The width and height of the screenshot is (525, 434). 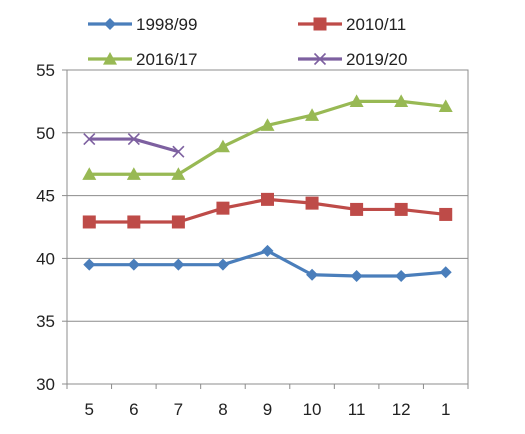 I want to click on y-tick-label: 50, so click(x=45, y=133).